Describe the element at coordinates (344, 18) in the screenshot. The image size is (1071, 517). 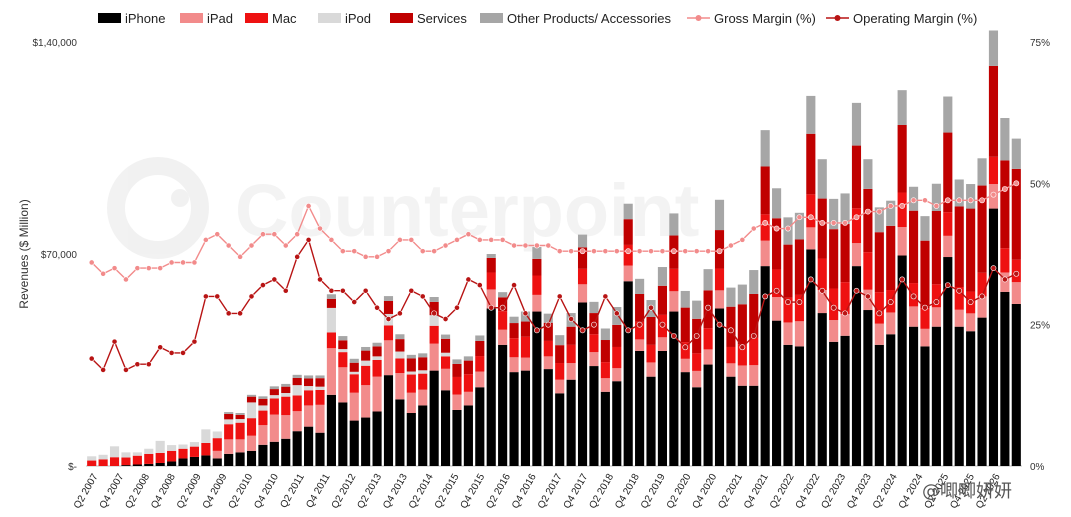
I see `legend-item: iPod` at that location.